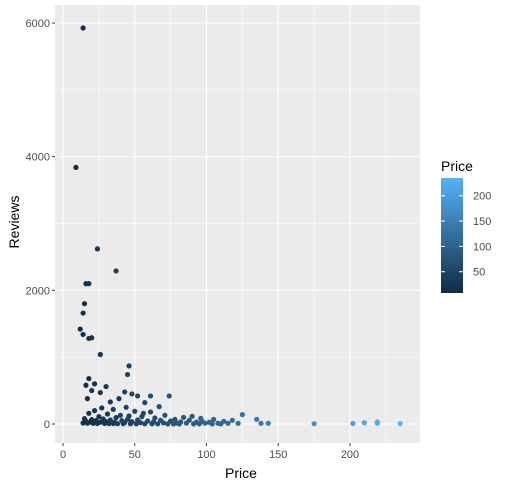 The width and height of the screenshot is (508, 493). Describe the element at coordinates (457, 166) in the screenshot. I see `legend-title: Price` at that location.